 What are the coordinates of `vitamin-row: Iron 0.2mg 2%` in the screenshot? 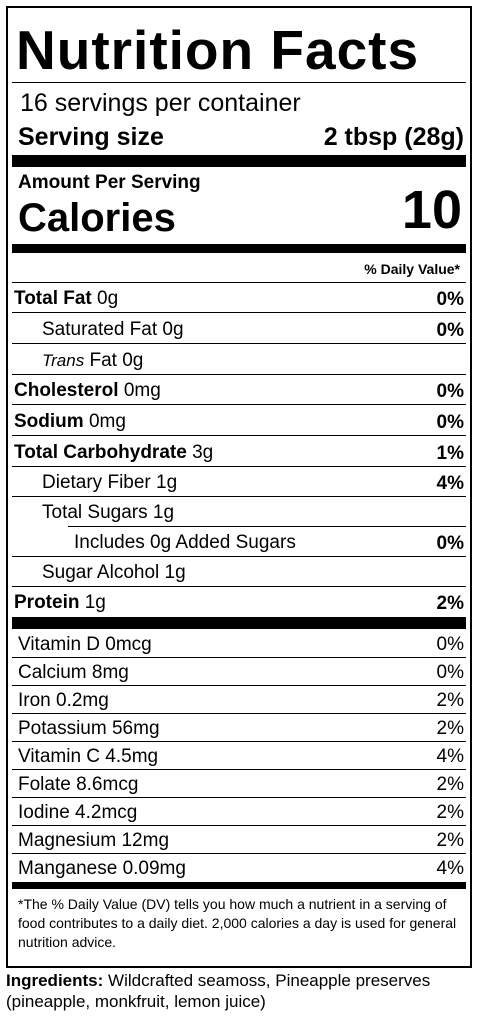 It's located at (239, 700).